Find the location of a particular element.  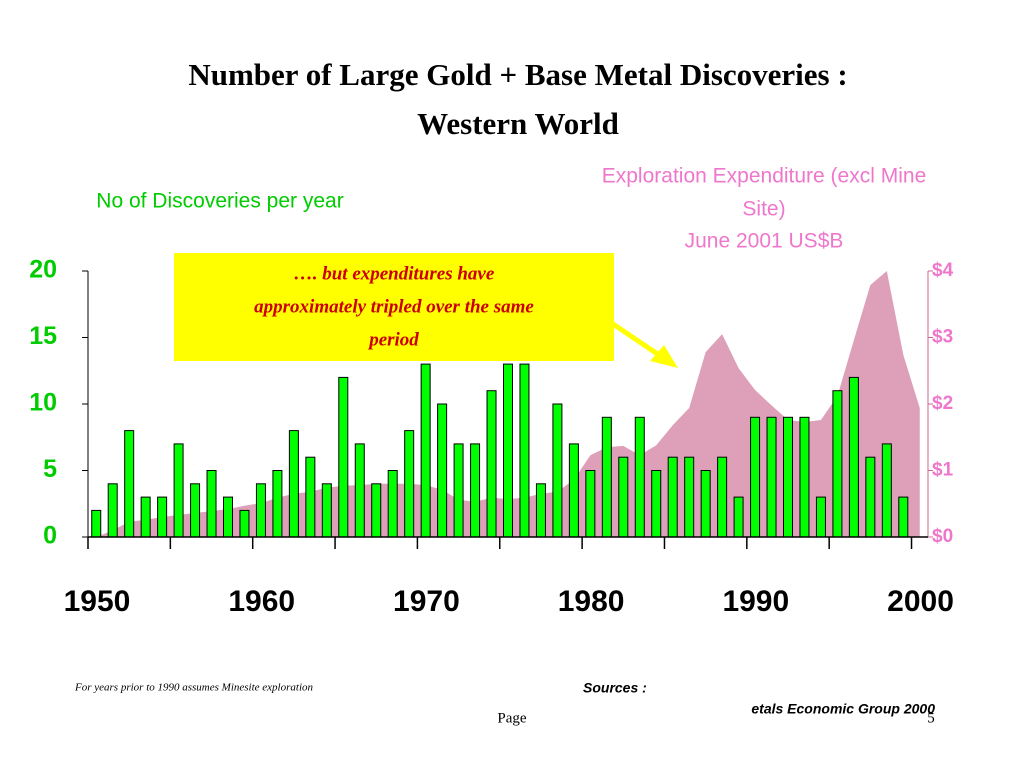

y-tick-label: 10 is located at coordinates (43, 403).